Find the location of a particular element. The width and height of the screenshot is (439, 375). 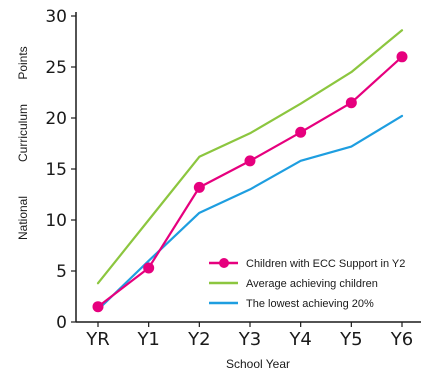

x-tick-label: YR is located at coordinates (97, 339).